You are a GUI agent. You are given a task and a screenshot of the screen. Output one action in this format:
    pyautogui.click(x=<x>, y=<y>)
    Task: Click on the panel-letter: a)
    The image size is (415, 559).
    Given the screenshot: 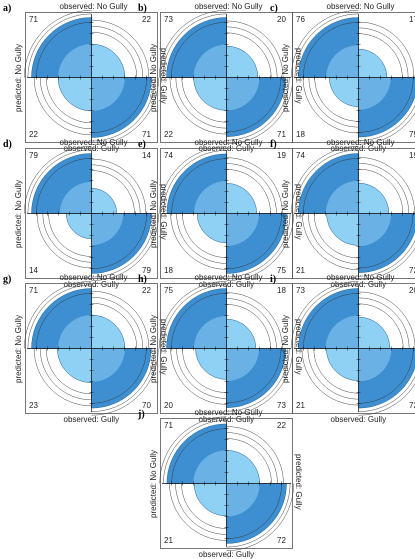 What is the action you would take?
    pyautogui.click(x=7, y=8)
    